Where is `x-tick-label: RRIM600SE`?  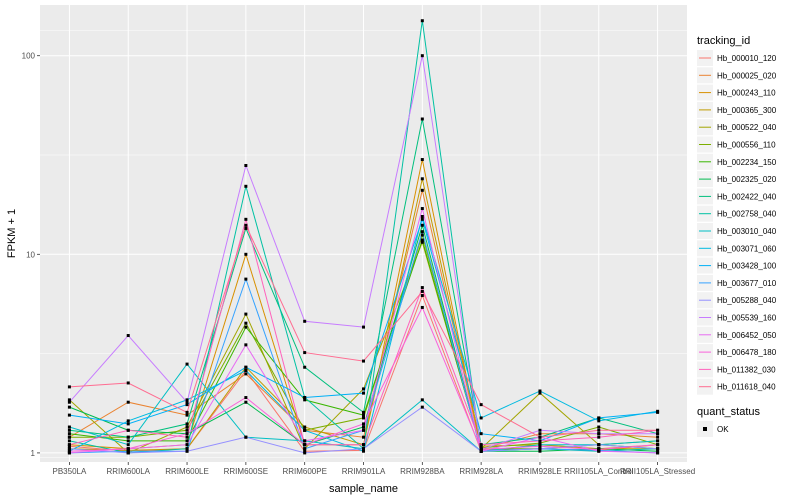
x-tick-label: RRIM600SE is located at coordinates (246, 471).